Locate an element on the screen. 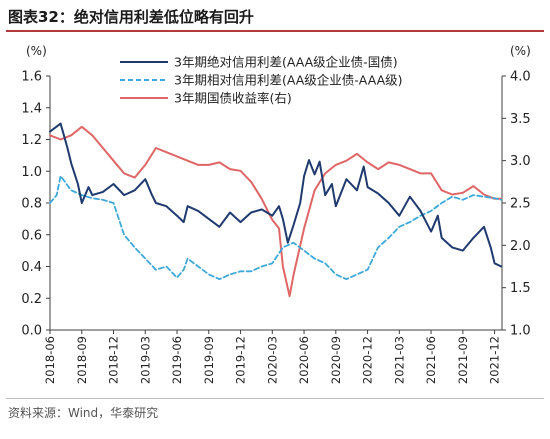 Image resolution: width=550 pixels, height=439 pixels. right-tick-label: 3.0 is located at coordinates (520, 161).